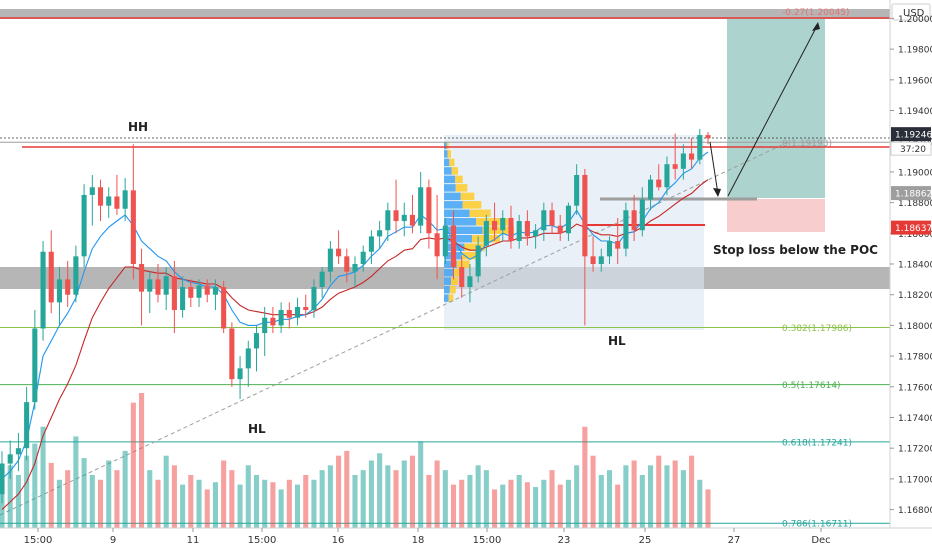 Image resolution: width=932 pixels, height=555 pixels. Describe the element at coordinates (807, 144) in the screenshot. I see `fib-label: 0(1.19193)` at that location.